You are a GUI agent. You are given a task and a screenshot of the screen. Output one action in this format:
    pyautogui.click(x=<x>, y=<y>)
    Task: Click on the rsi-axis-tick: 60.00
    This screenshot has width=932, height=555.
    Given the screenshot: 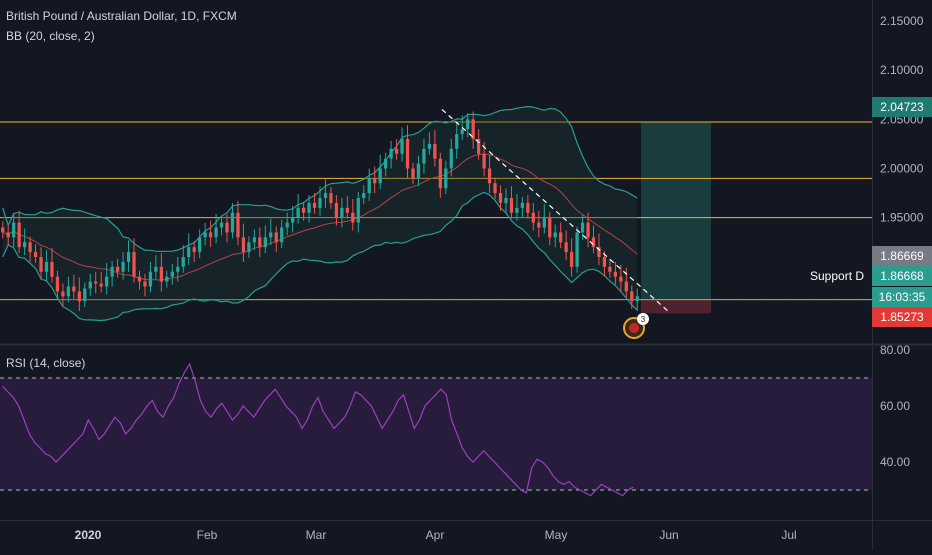 What is the action you would take?
    pyautogui.click(x=895, y=406)
    